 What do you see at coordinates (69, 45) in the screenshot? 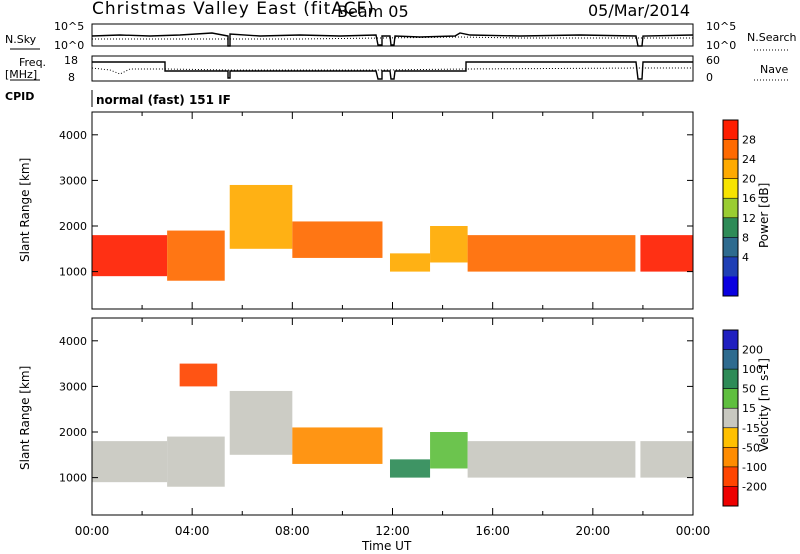
I see `nsky-tick-bottom: 10^0` at bounding box center [69, 45].